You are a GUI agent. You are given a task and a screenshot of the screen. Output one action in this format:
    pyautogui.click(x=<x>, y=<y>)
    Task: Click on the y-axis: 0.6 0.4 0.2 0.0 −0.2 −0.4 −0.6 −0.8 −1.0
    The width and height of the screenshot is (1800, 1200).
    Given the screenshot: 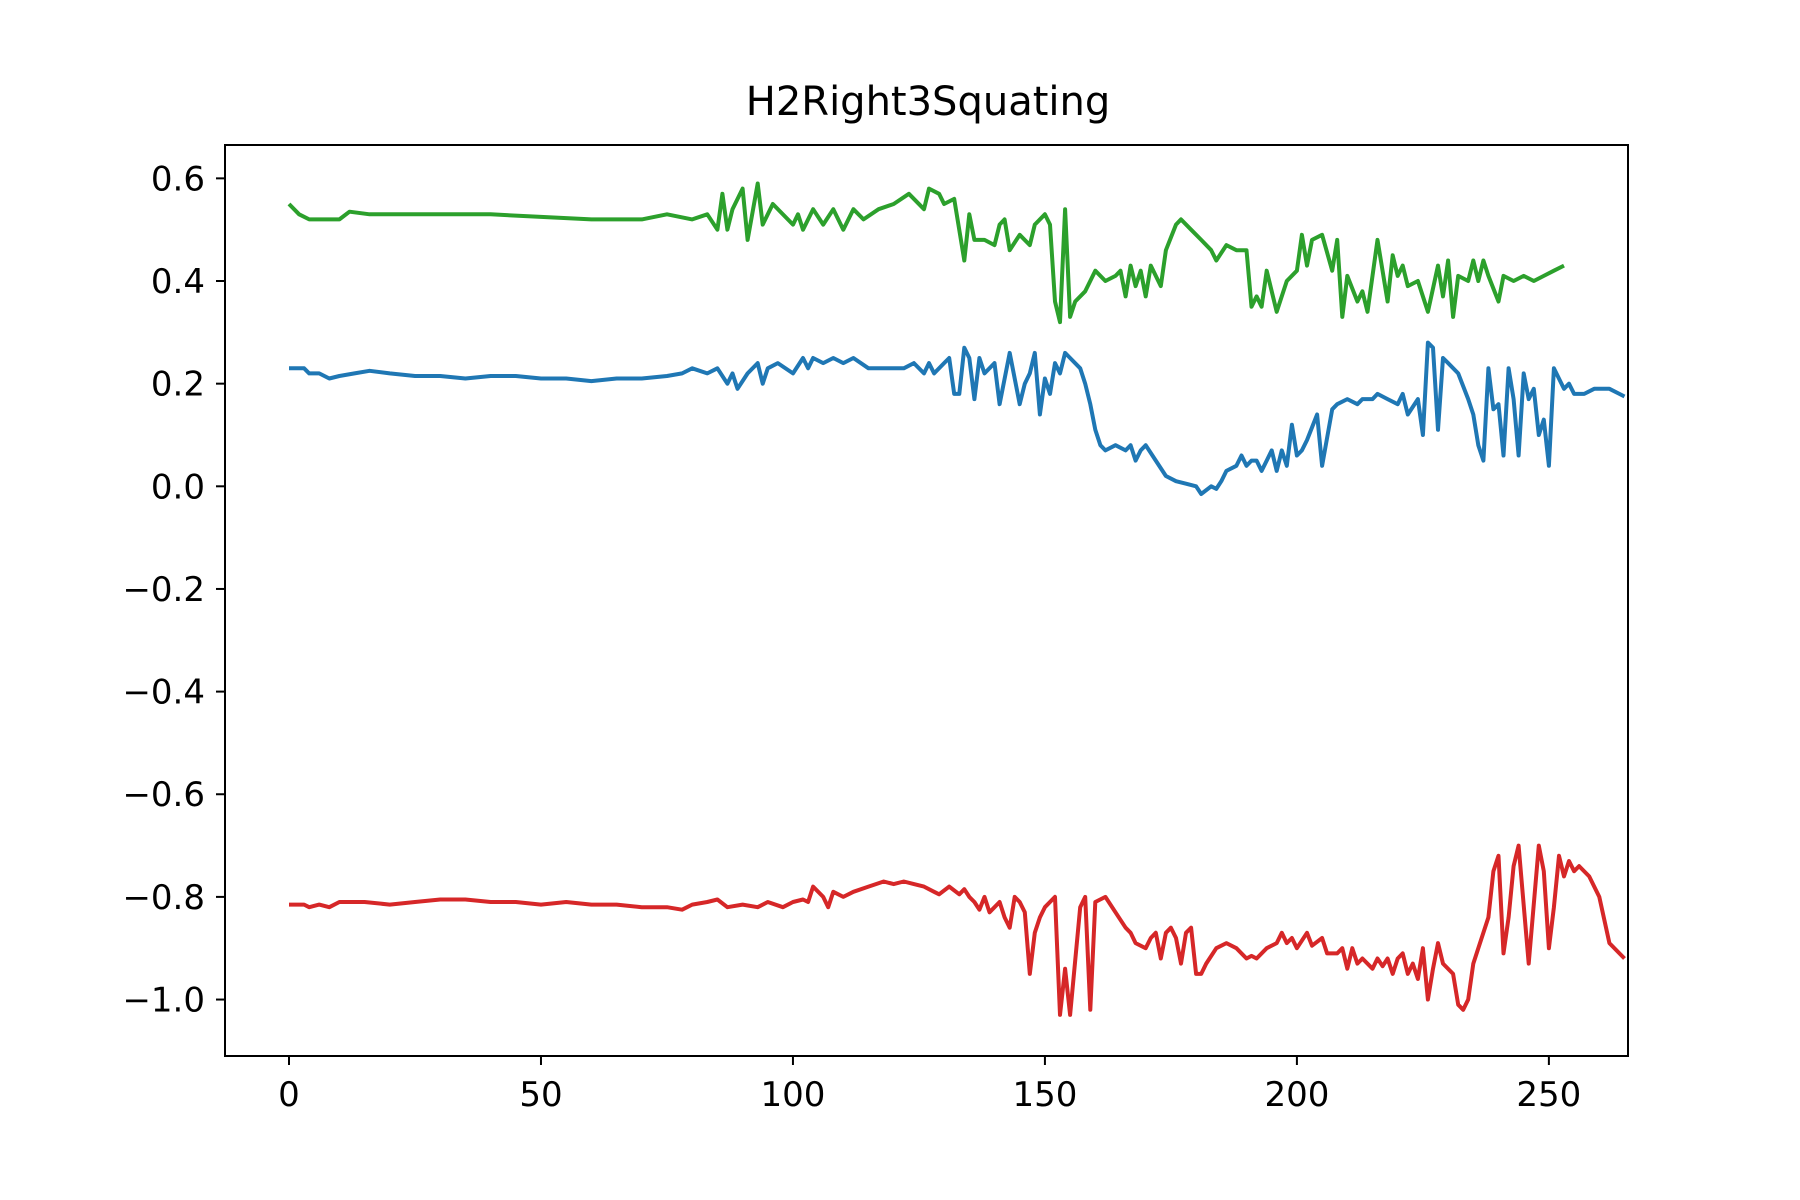 What is the action you would take?
    pyautogui.click(x=173, y=590)
    